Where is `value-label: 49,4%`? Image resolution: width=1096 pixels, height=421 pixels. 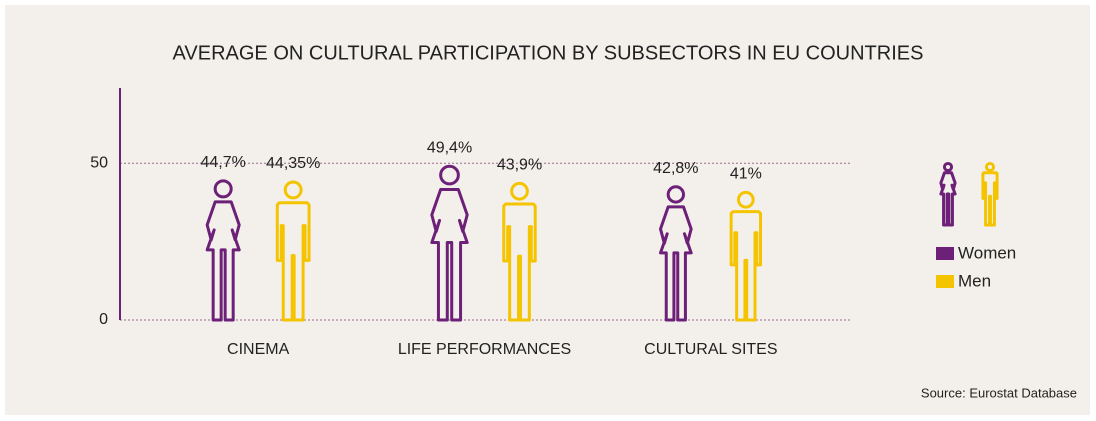 value-label: 49,4% is located at coordinates (449, 147).